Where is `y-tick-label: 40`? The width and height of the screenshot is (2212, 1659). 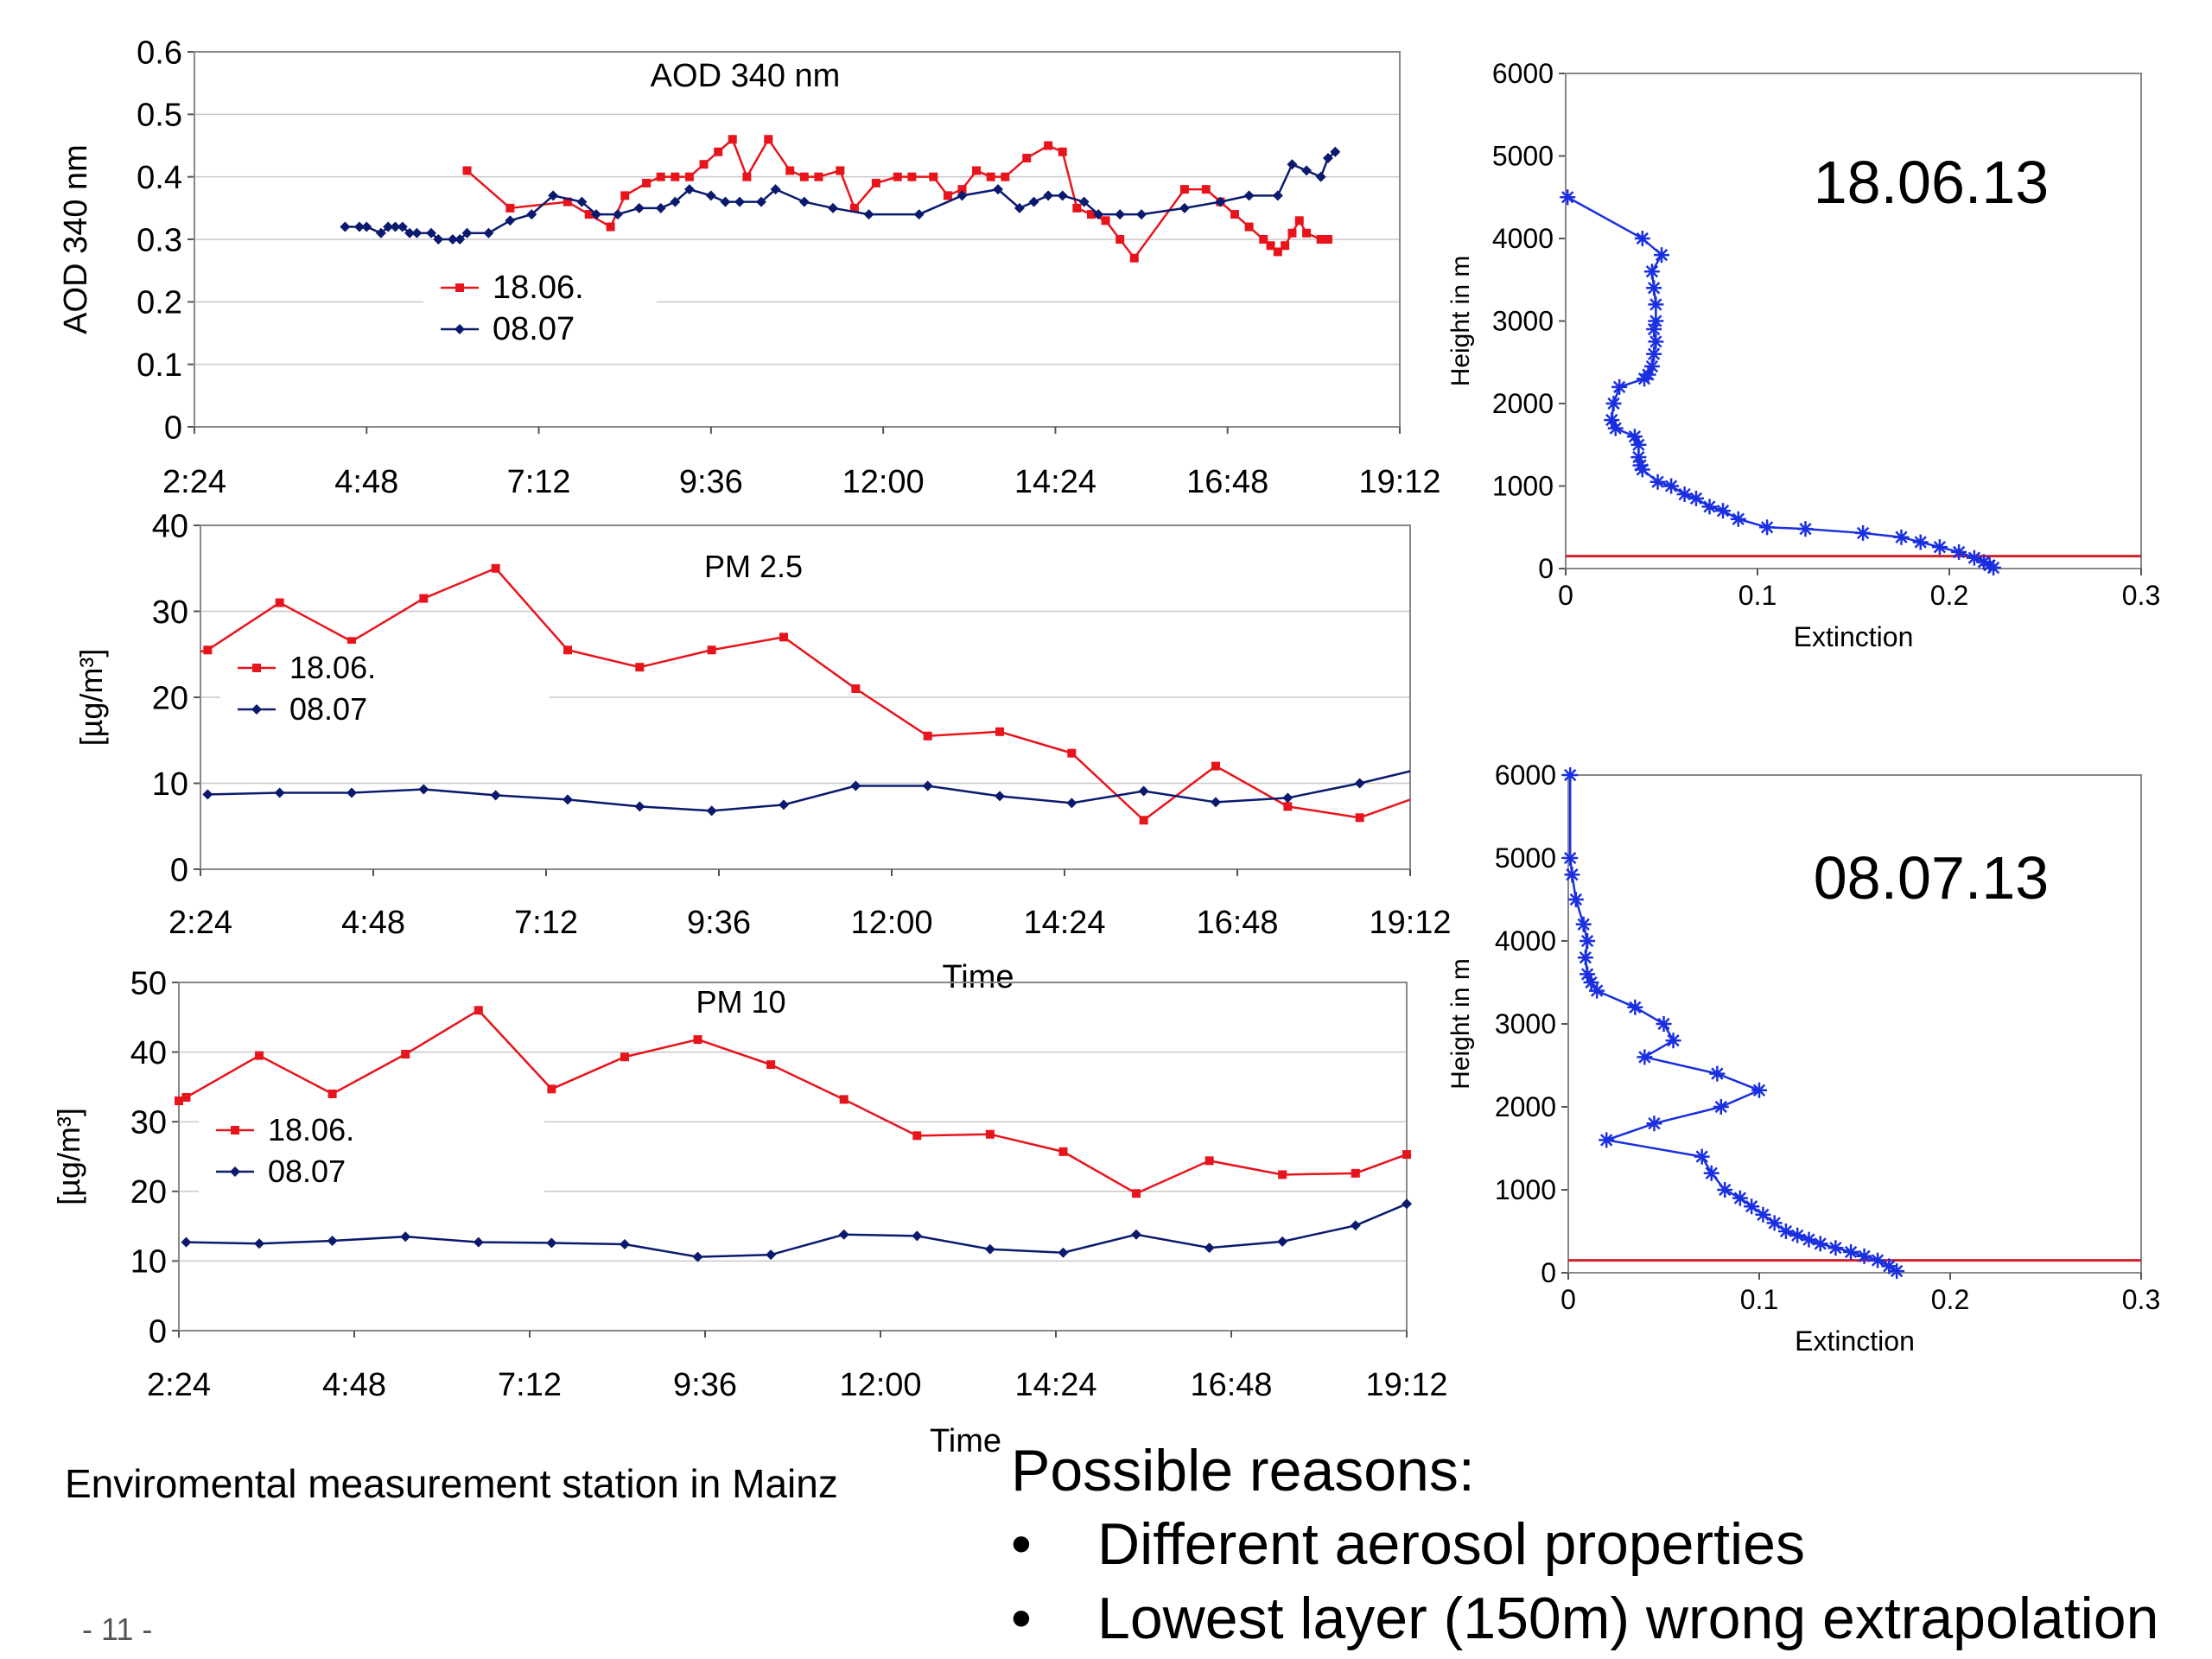 y-tick-label: 40 is located at coordinates (148, 1053).